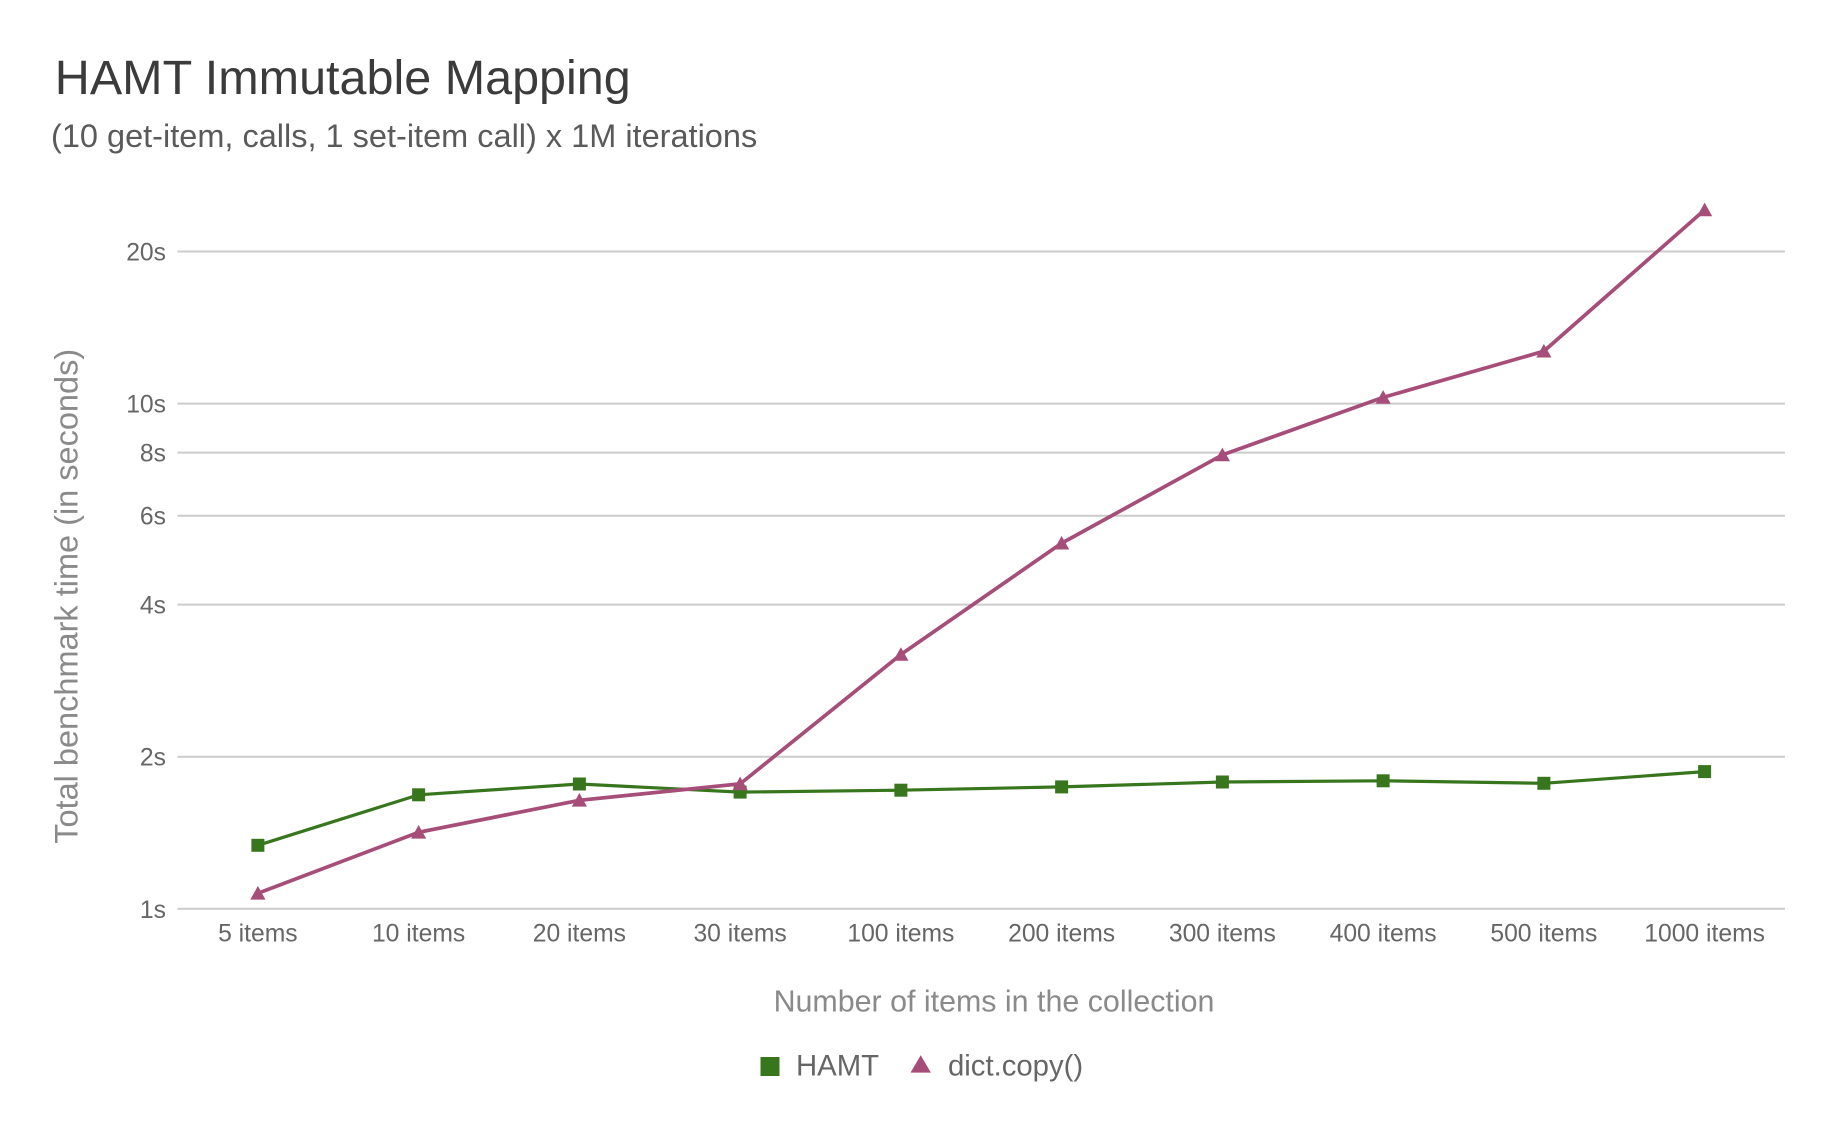  Describe the element at coordinates (153, 758) in the screenshot. I see `svg-text: 2s` at that location.